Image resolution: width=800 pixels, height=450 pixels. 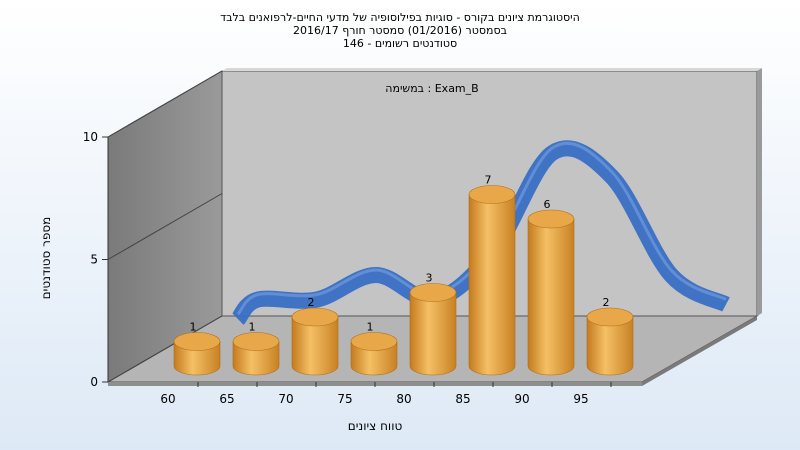 I want to click on bar: 3, so click(x=433, y=324).